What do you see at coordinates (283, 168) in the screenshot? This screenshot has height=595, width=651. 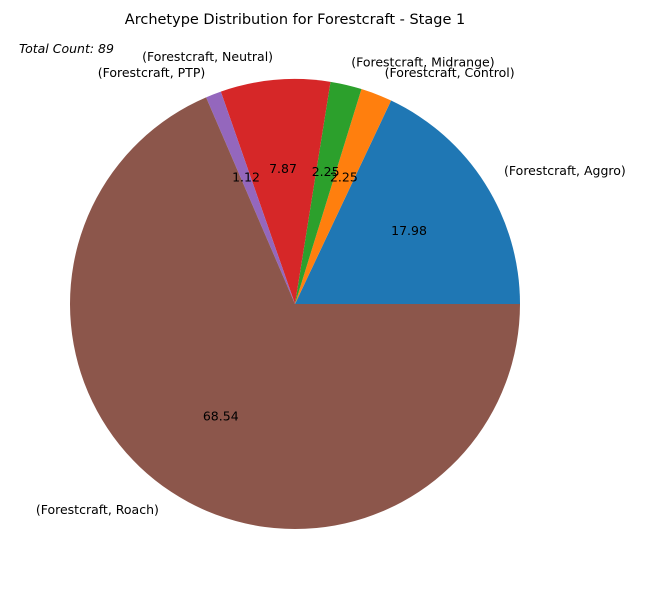 I see `slice-pct-forestcraft-neutral: 7.87` at bounding box center [283, 168].